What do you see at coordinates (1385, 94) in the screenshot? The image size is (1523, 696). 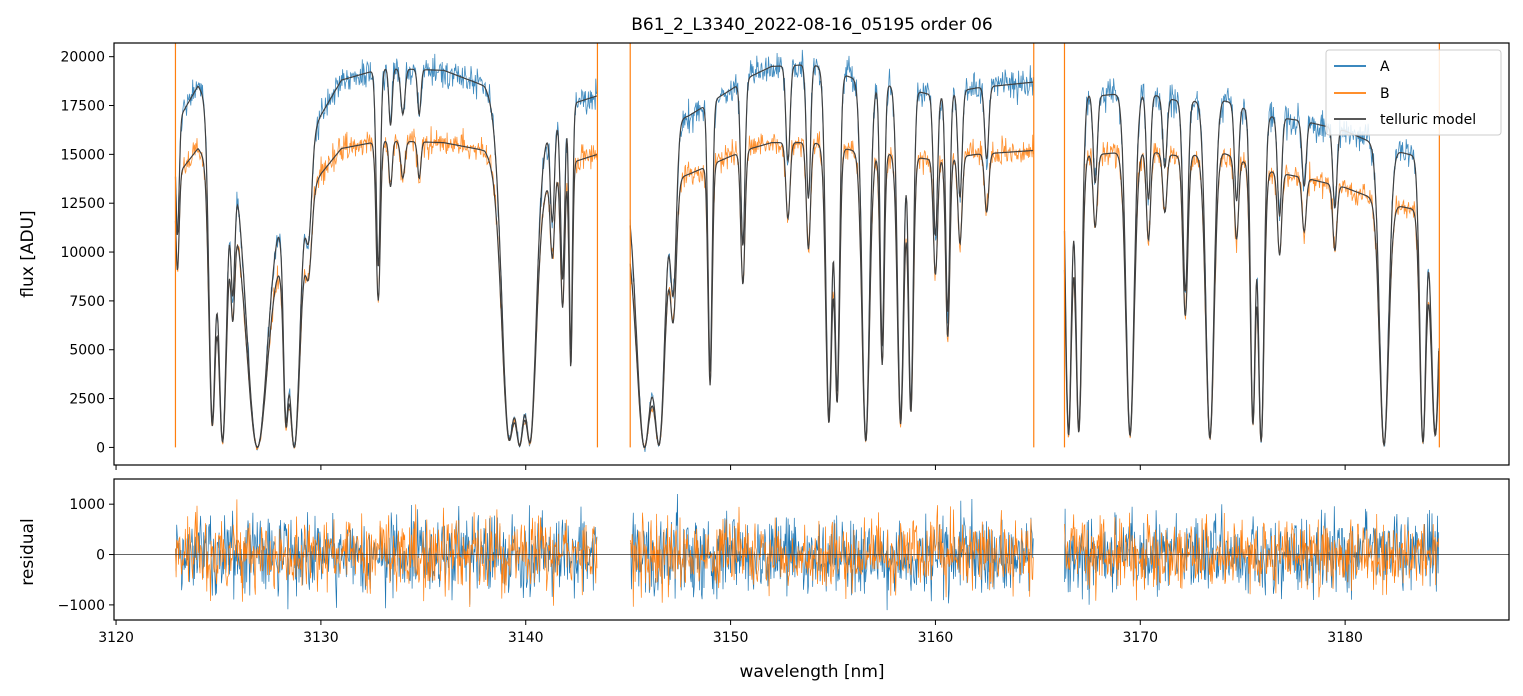 I see `legend-label-b: B` at bounding box center [1385, 94].